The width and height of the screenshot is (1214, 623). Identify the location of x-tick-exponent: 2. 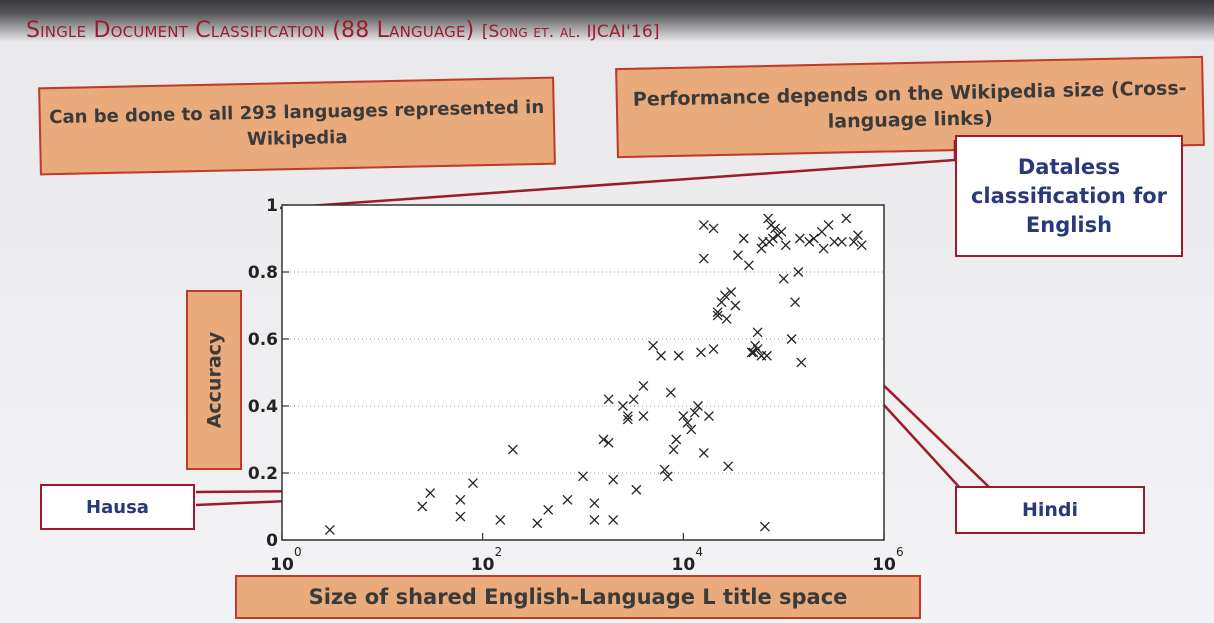
(499, 552).